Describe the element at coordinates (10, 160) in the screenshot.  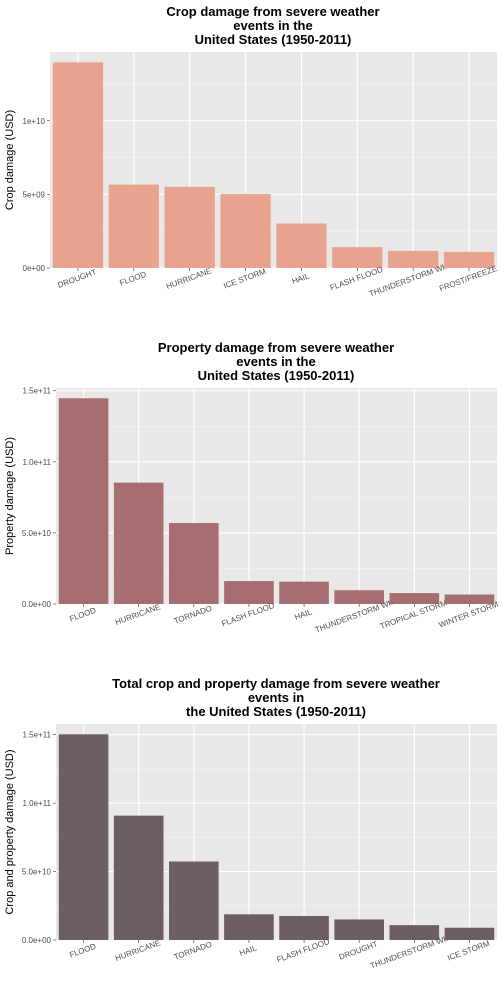
I see `y-axis-label: Crop damage (USD)` at that location.